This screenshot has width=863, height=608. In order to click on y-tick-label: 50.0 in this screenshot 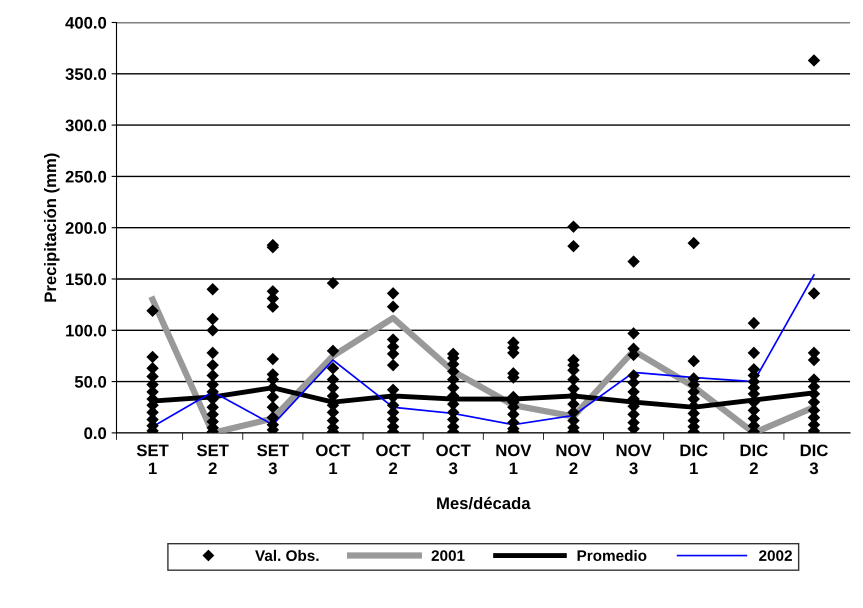, I will do `click(90, 382)`.